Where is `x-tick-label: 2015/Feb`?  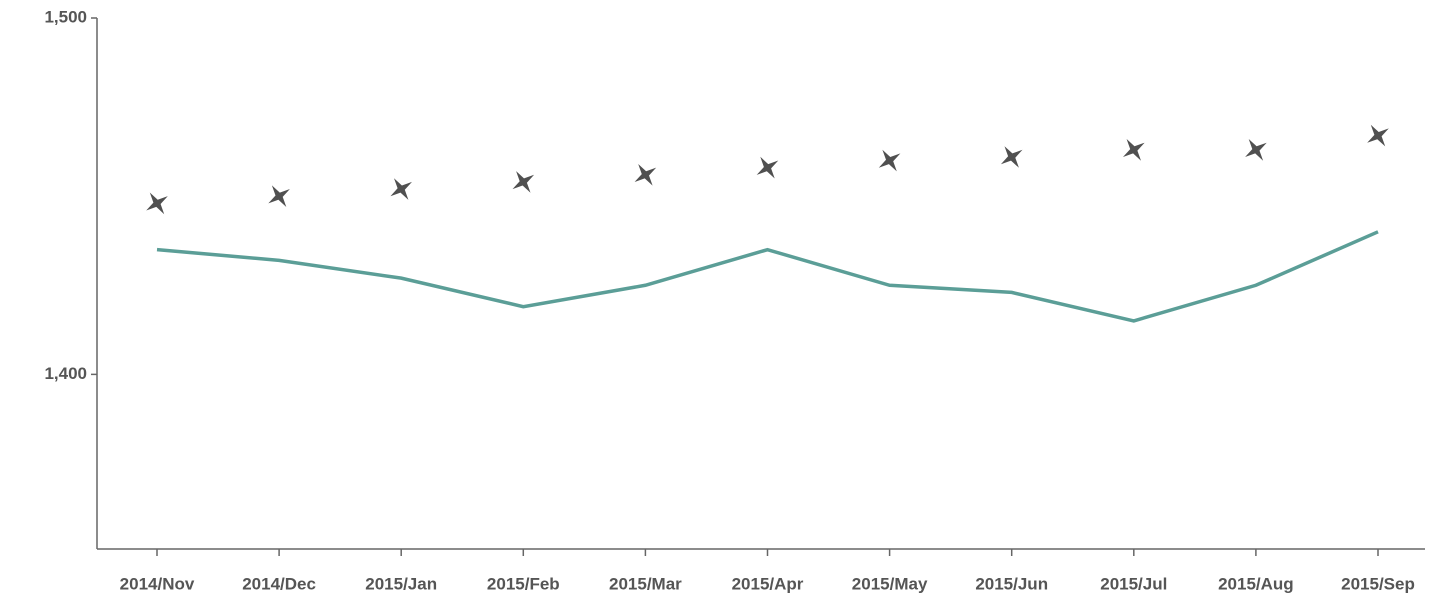
x-tick-label: 2015/Feb is located at coordinates (523, 583).